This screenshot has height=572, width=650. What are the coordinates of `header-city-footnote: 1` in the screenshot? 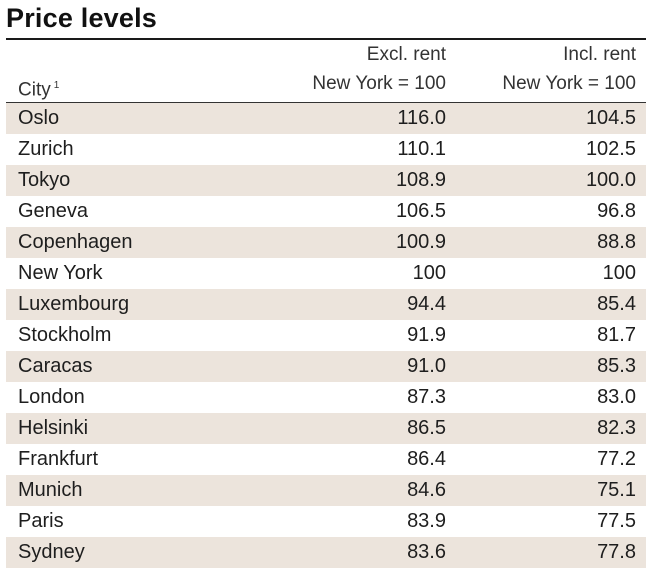 It's located at (56, 85).